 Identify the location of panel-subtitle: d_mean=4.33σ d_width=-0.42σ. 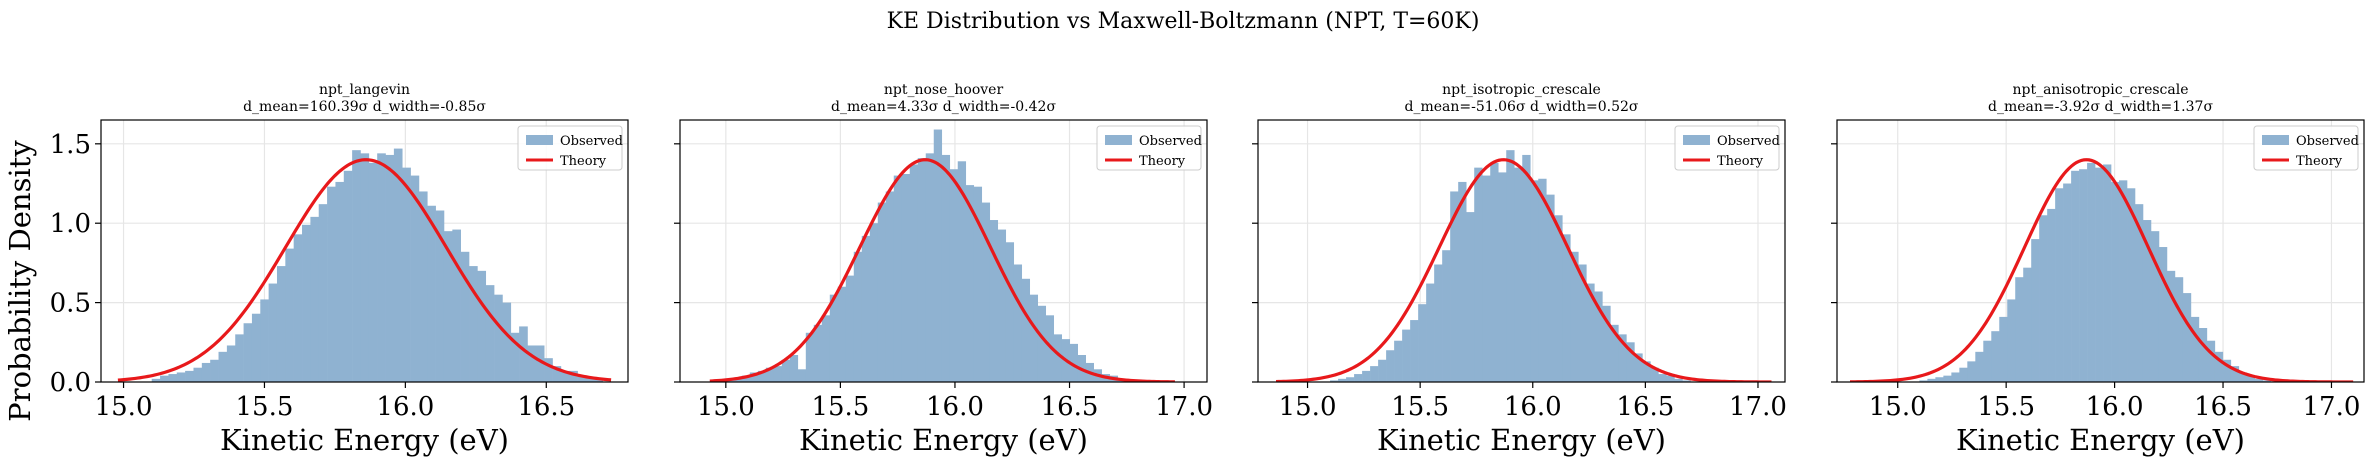
(943, 107).